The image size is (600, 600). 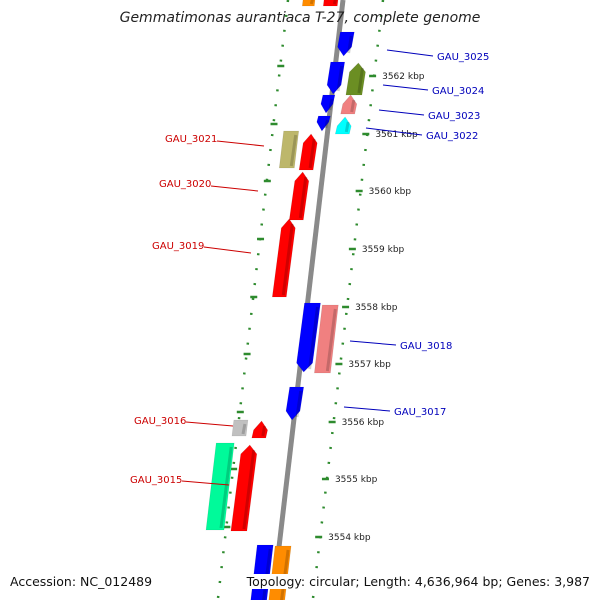 What do you see at coordinates (420, 412) in the screenshot?
I see `gene-label: GAU_3017` at bounding box center [420, 412].